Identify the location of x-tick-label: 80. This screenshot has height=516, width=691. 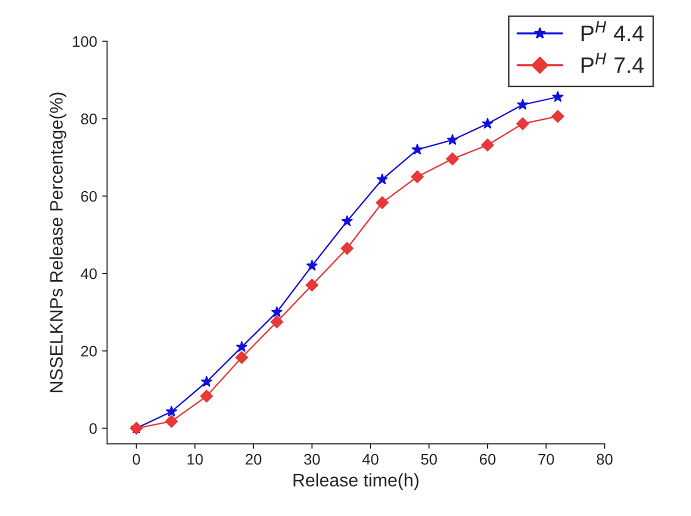
(604, 459).